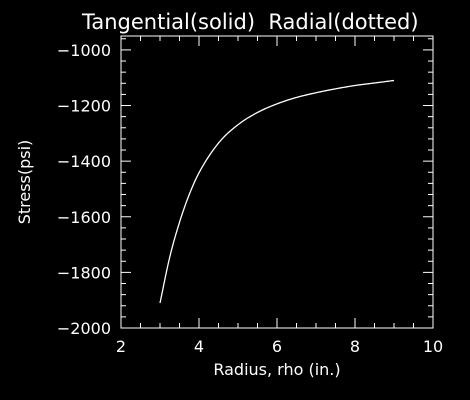  What do you see at coordinates (276, 369) in the screenshot?
I see `x-axis-label: Radius, rho (in.)` at bounding box center [276, 369].